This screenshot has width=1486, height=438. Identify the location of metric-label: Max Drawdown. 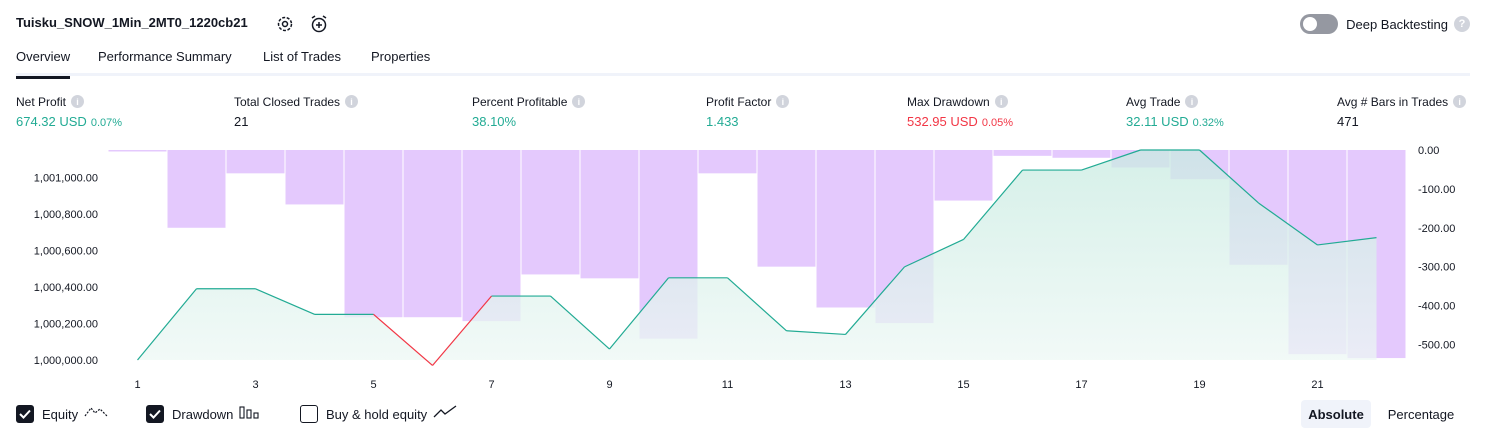
(948, 101).